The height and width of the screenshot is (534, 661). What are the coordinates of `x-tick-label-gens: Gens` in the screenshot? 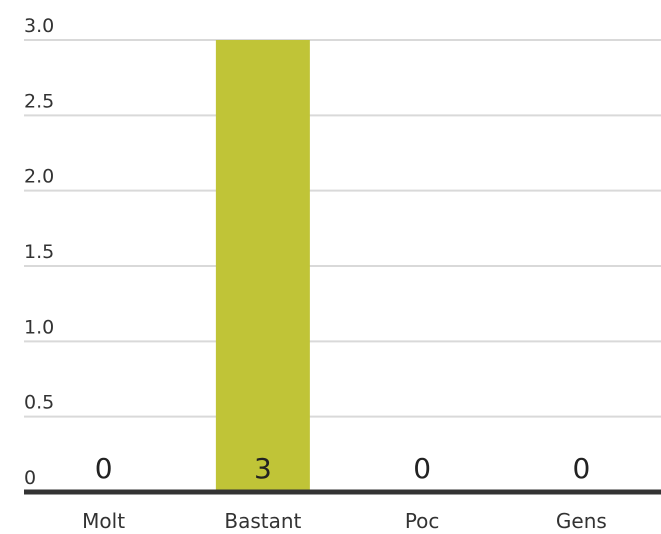 It's located at (581, 521).